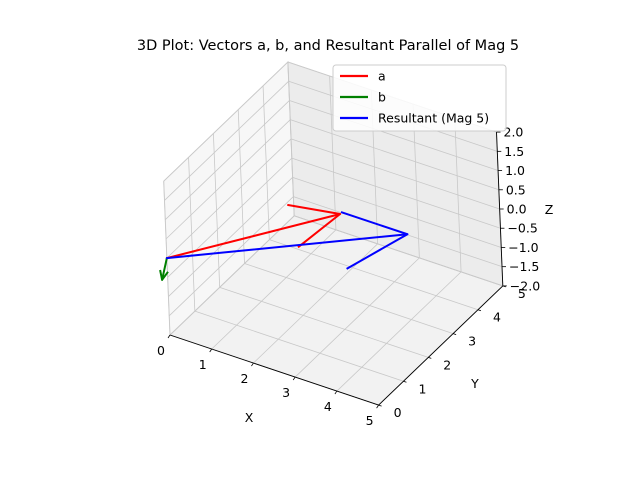 This screenshot has height=480, width=640. What do you see at coordinates (514, 151) in the screenshot?
I see `z-tick-label: 1.5` at bounding box center [514, 151].